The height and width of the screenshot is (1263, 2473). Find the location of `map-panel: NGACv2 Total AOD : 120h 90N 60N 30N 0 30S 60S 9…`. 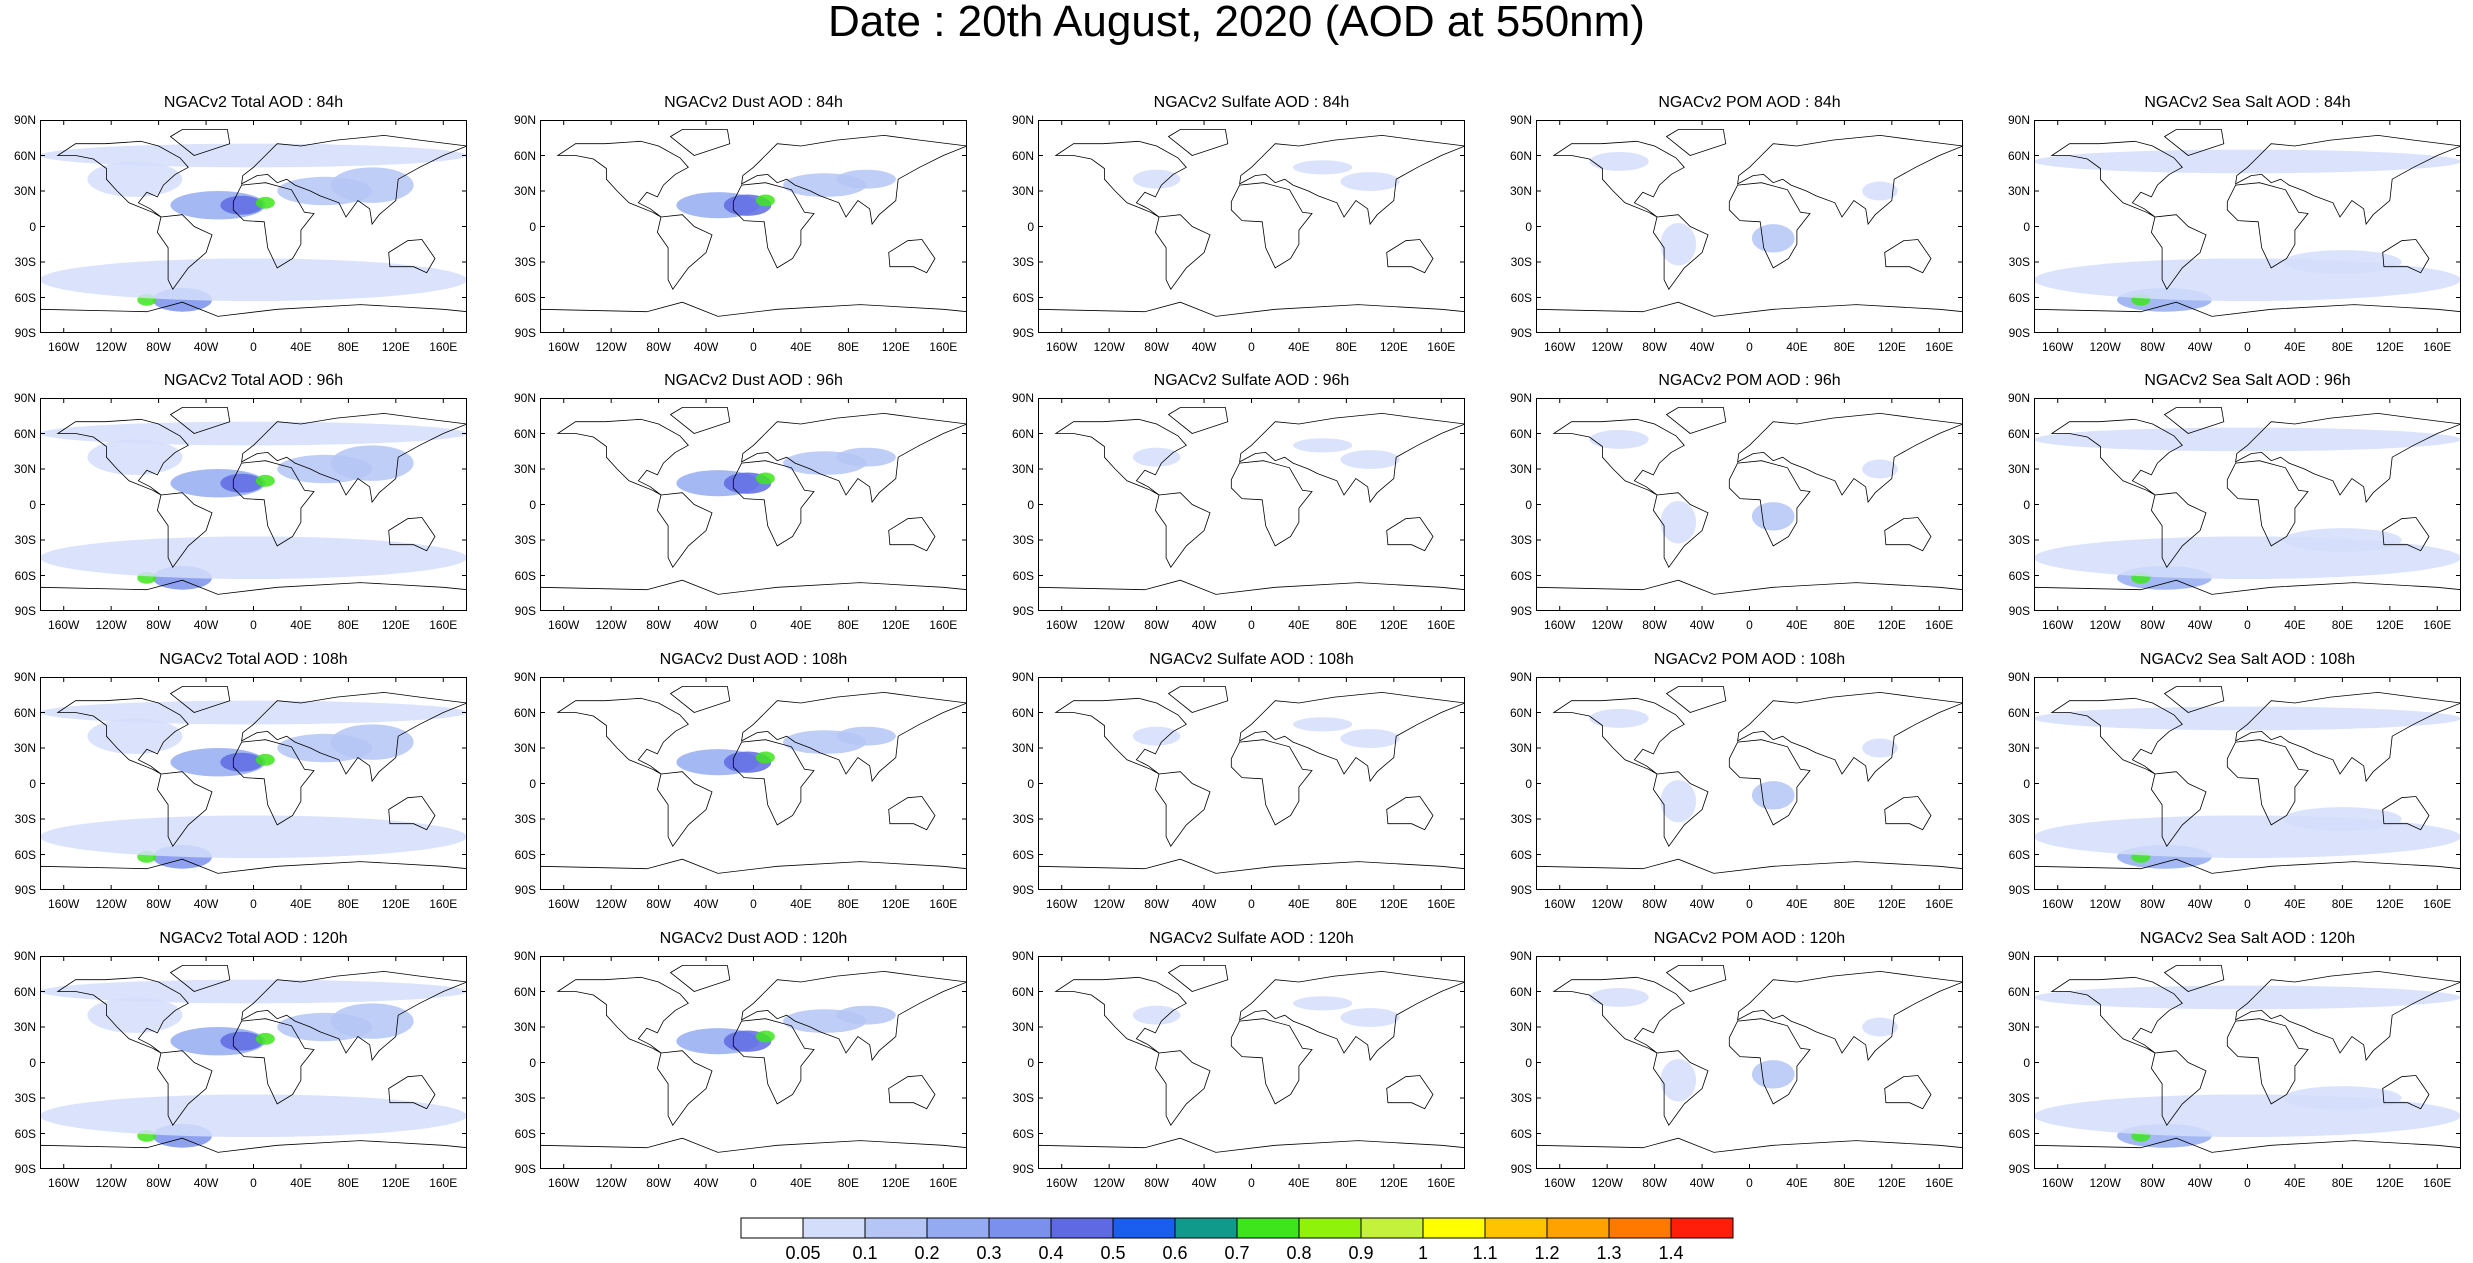

map-panel: NGACv2 Total AOD : 120h 90N 60N 30N 0 30S 60S 9… is located at coordinates (240, 1012).